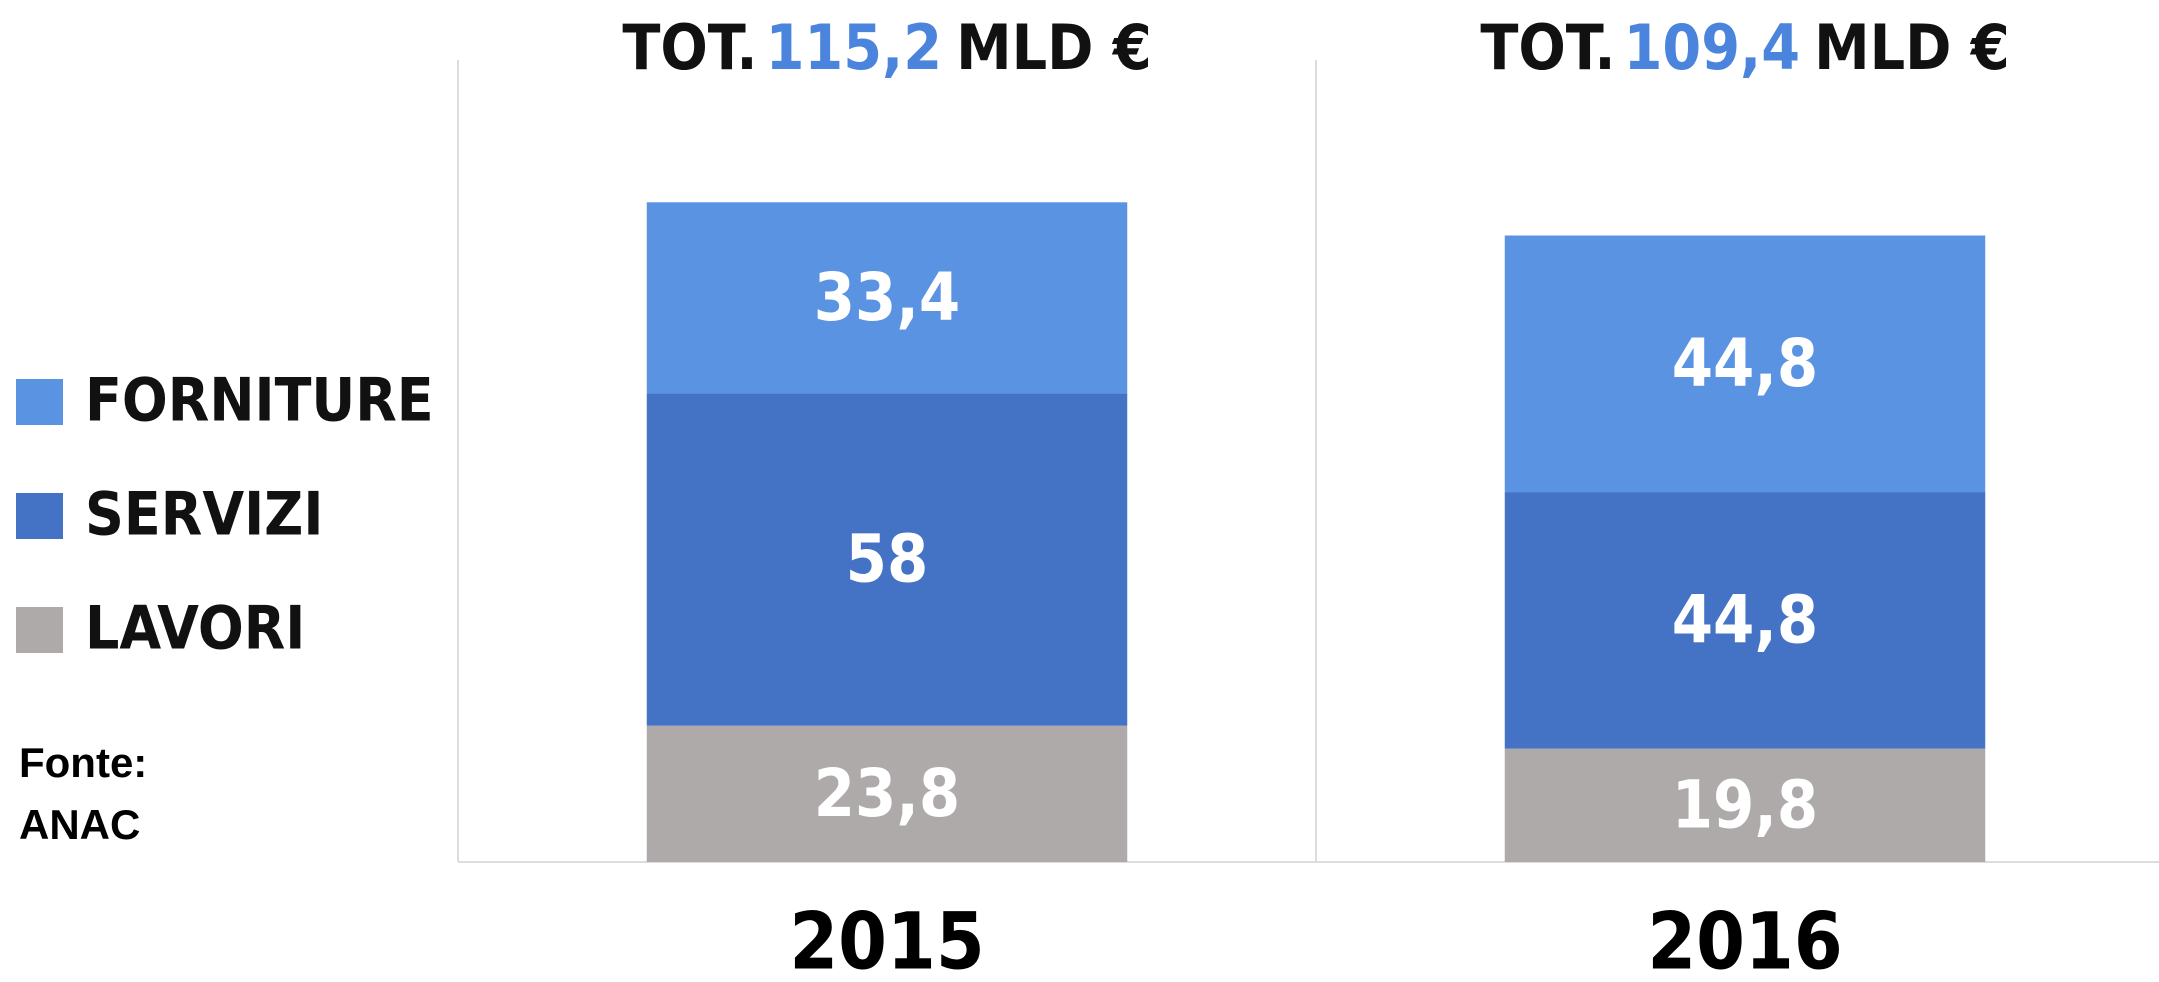  I want to click on total-value: 109,4, so click(1712, 47).